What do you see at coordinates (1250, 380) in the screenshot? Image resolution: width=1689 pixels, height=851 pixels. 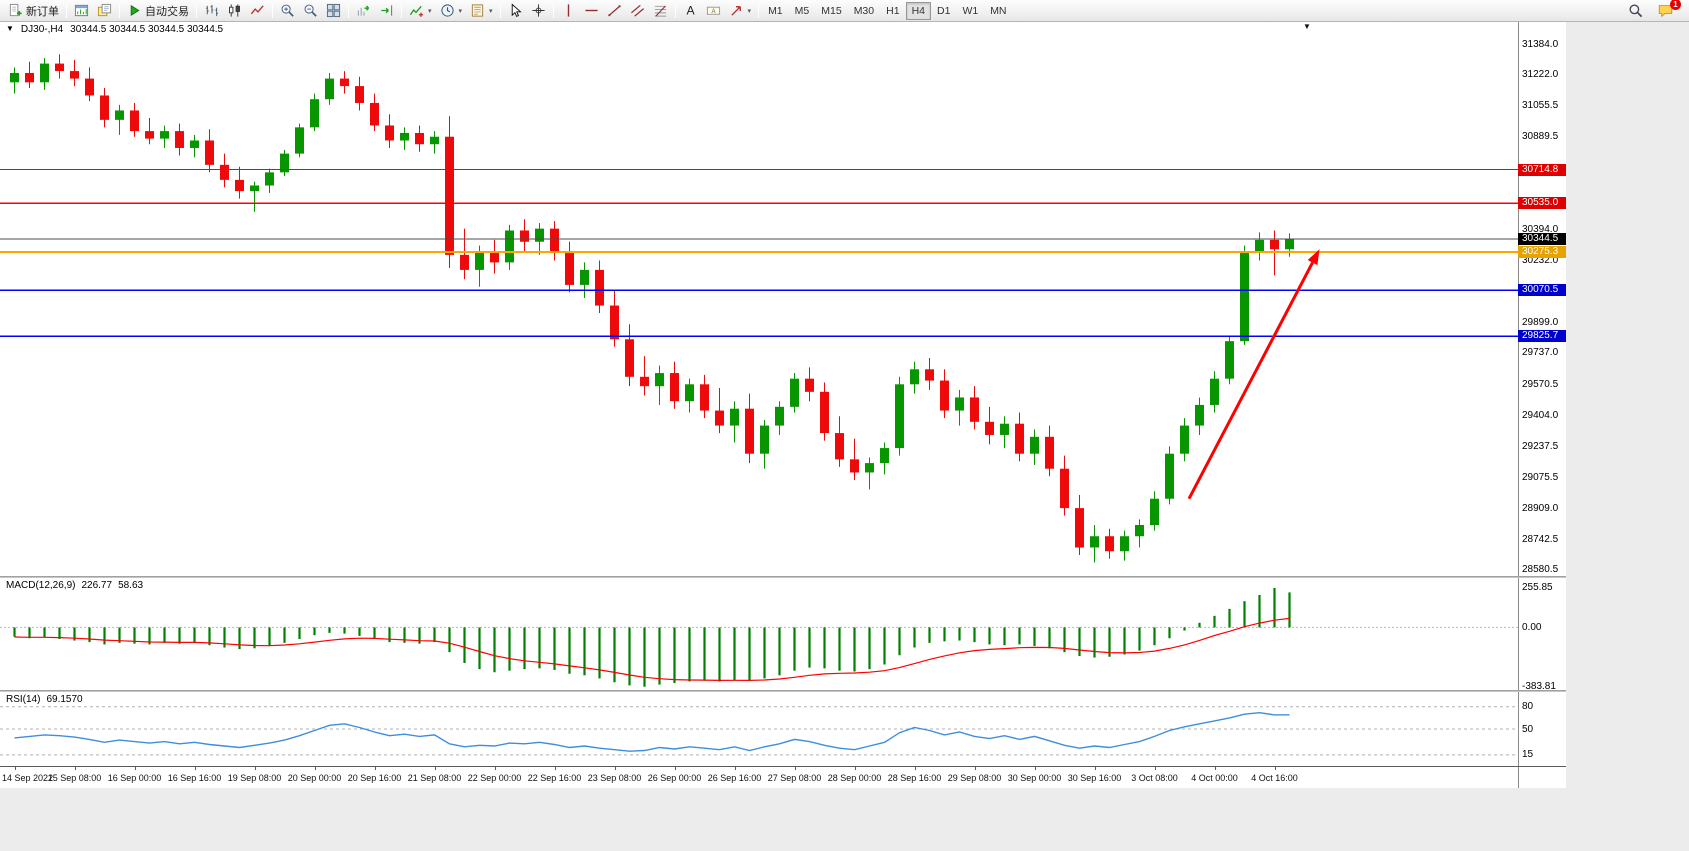 I see `trend-arrow` at bounding box center [1250, 380].